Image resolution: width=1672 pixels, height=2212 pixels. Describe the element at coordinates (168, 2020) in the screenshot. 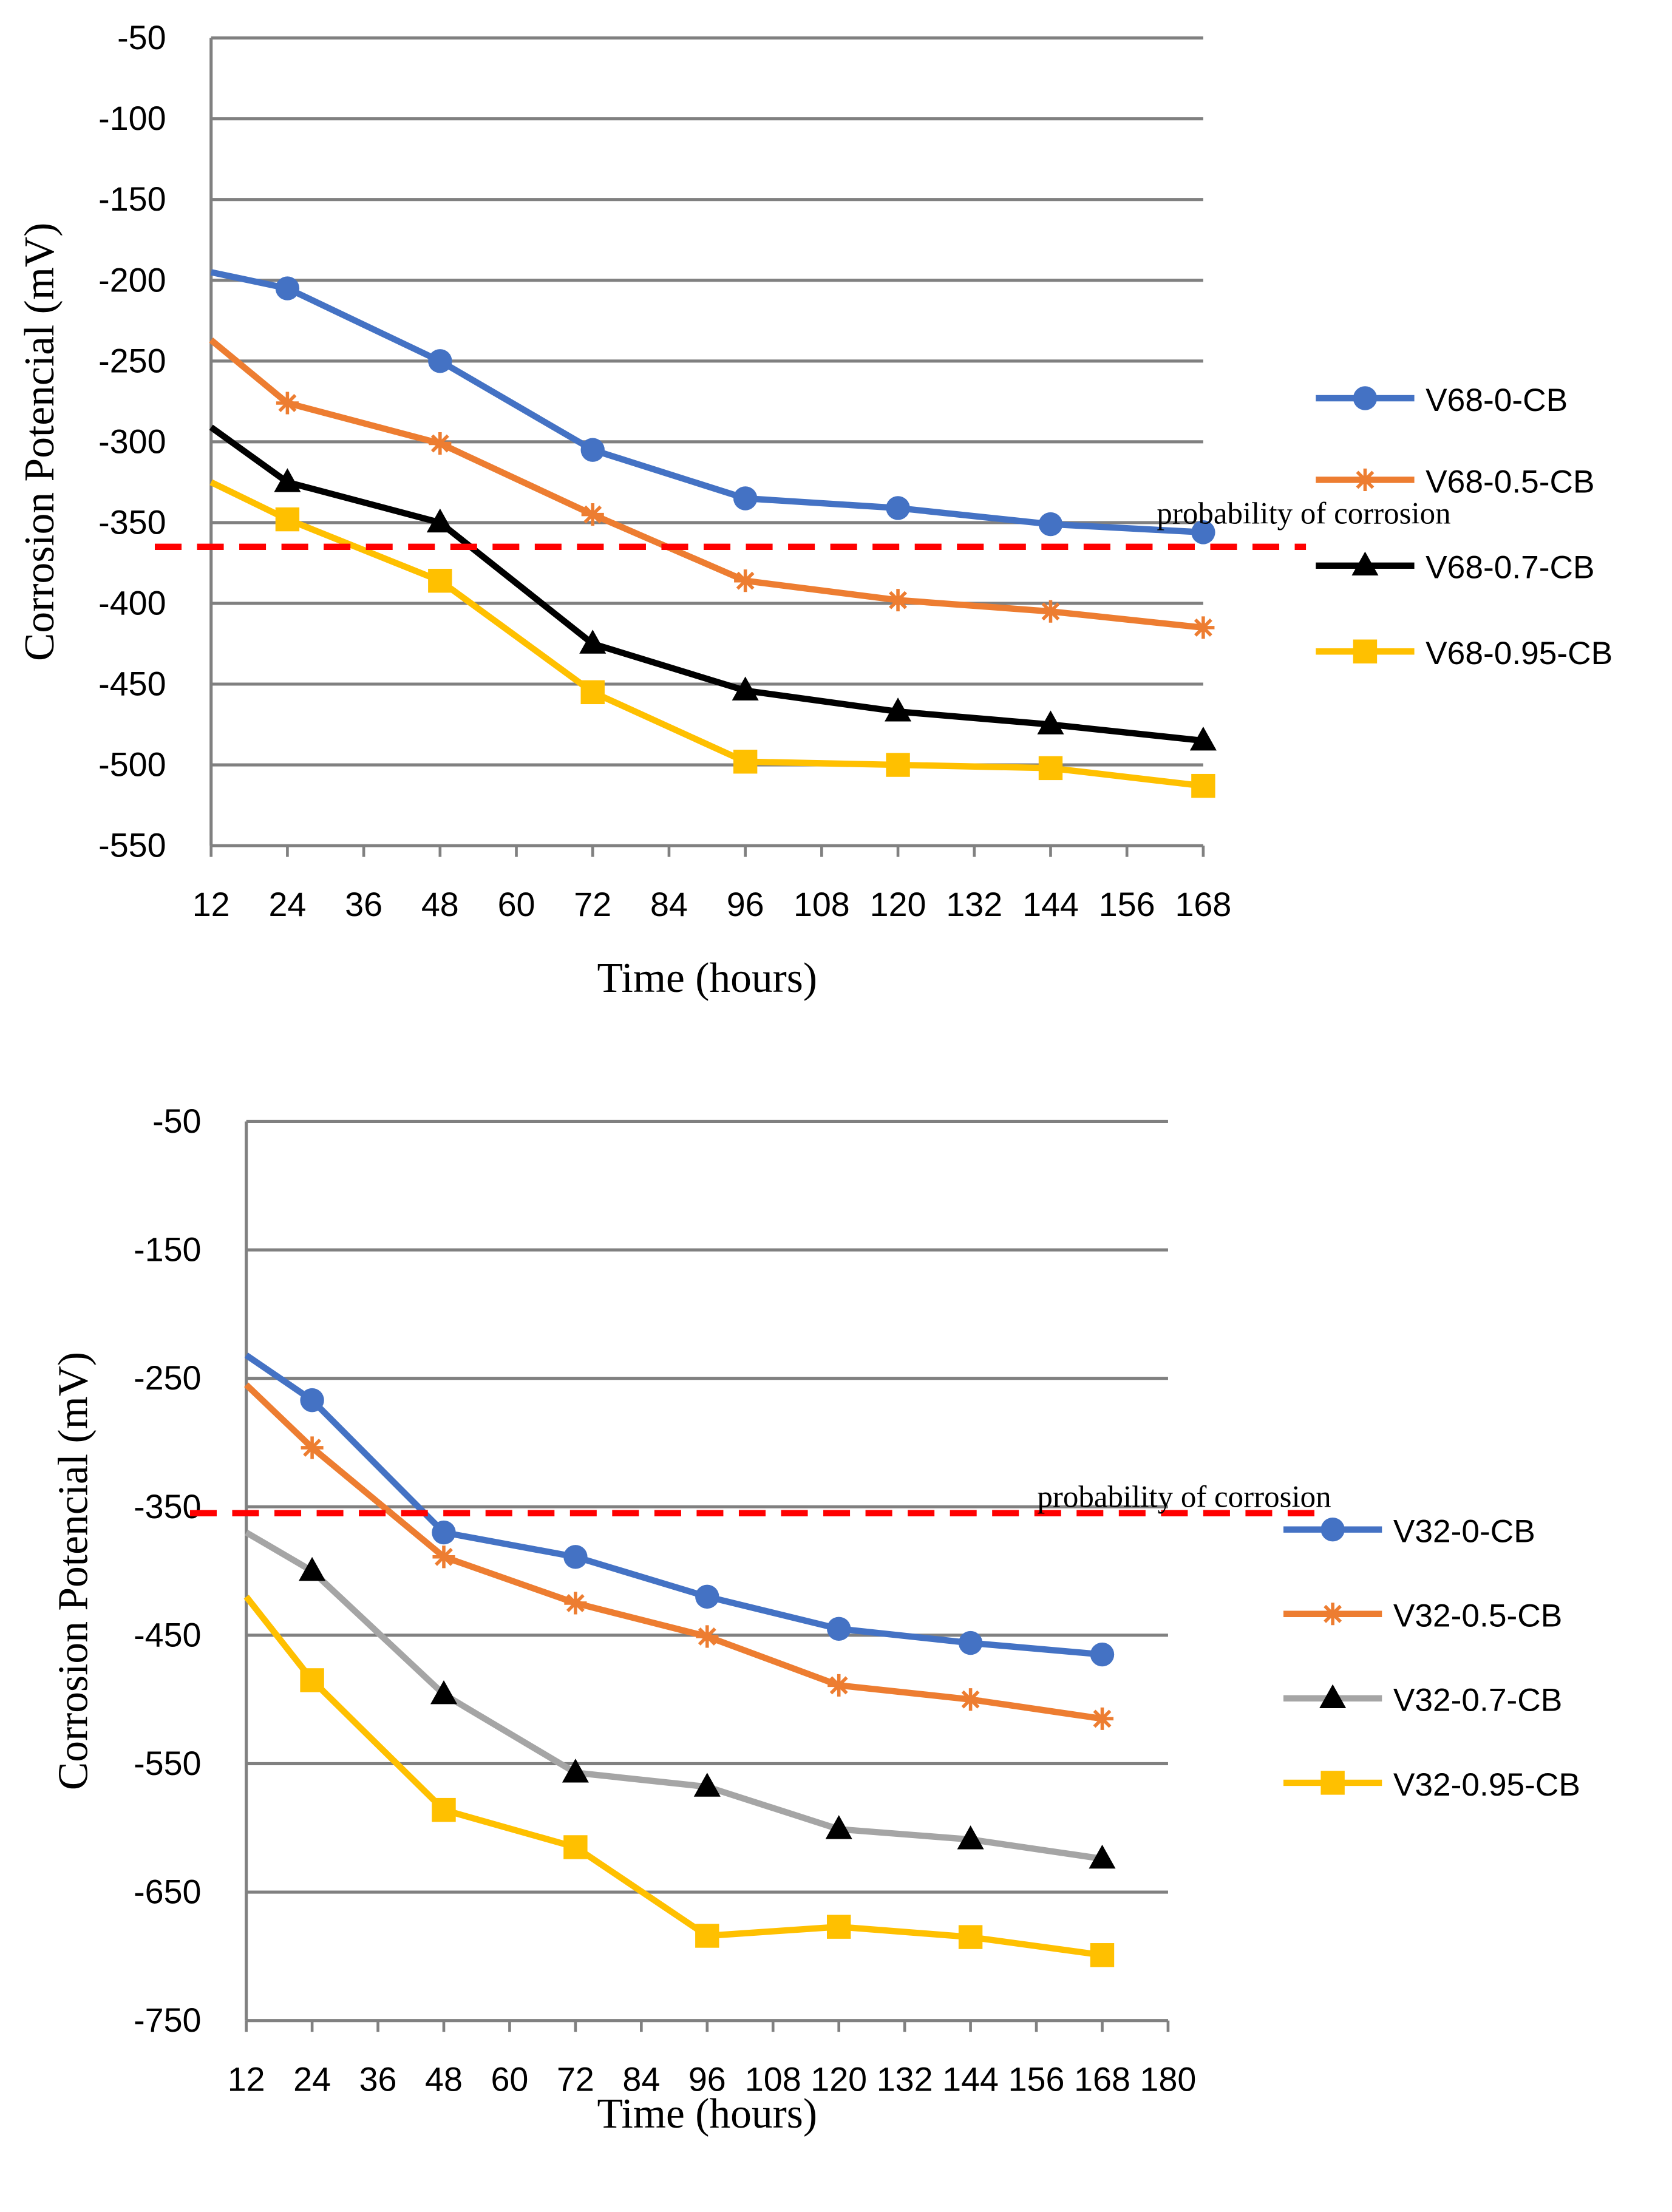

I see `y-tick-label: -750` at that location.